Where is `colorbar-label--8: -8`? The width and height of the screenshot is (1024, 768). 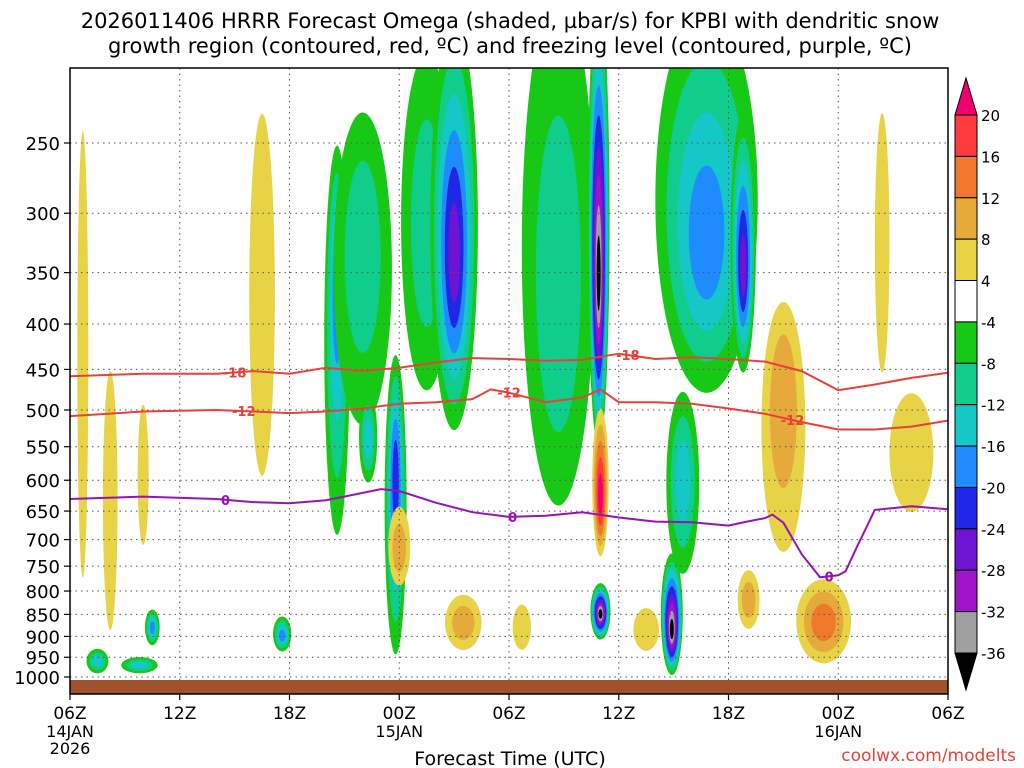 colorbar-label--8: -8 is located at coordinates (988, 364).